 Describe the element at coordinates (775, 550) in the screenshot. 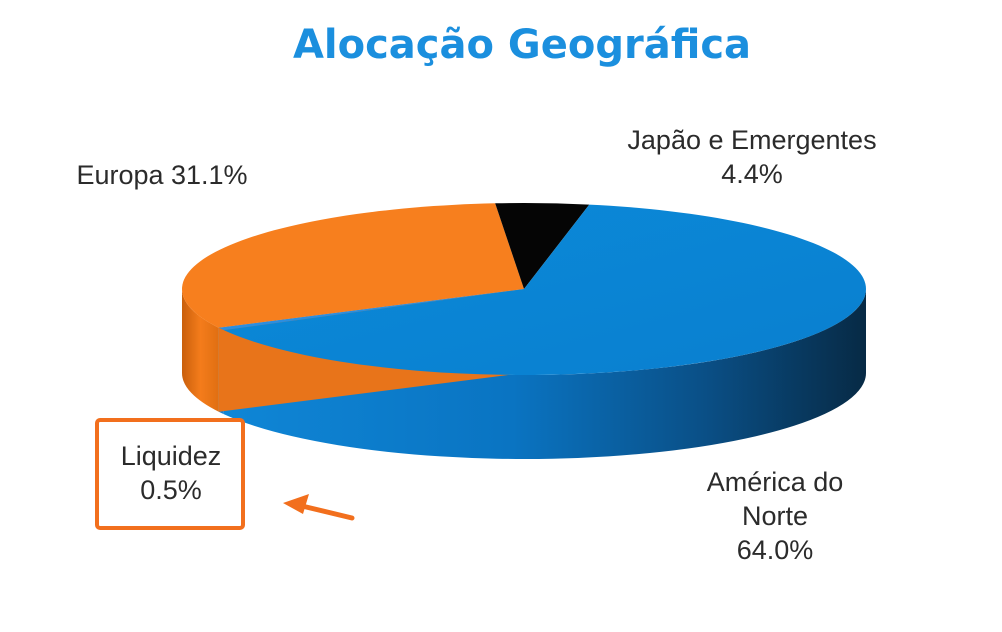

I see `label-america-line-2: 64.0%` at that location.